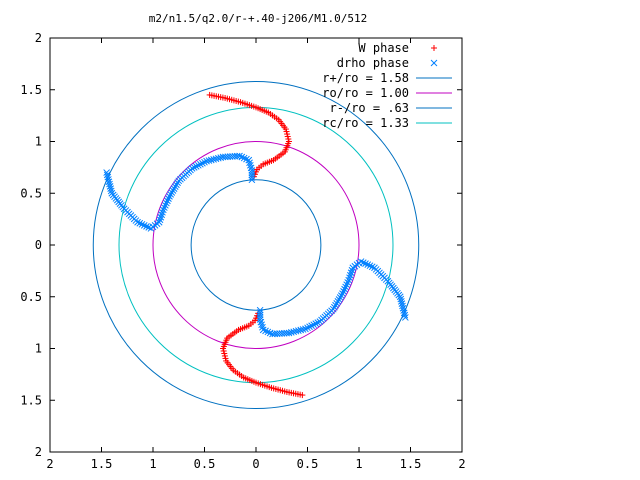 The height and width of the screenshot is (480, 640). I want to click on x-tick-label: 0, so click(255, 464).